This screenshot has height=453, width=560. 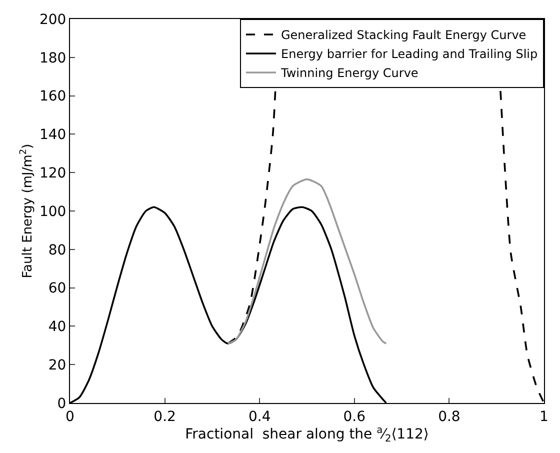 What do you see at coordinates (52, 20) in the screenshot?
I see `y-tick-label: 200` at bounding box center [52, 20].